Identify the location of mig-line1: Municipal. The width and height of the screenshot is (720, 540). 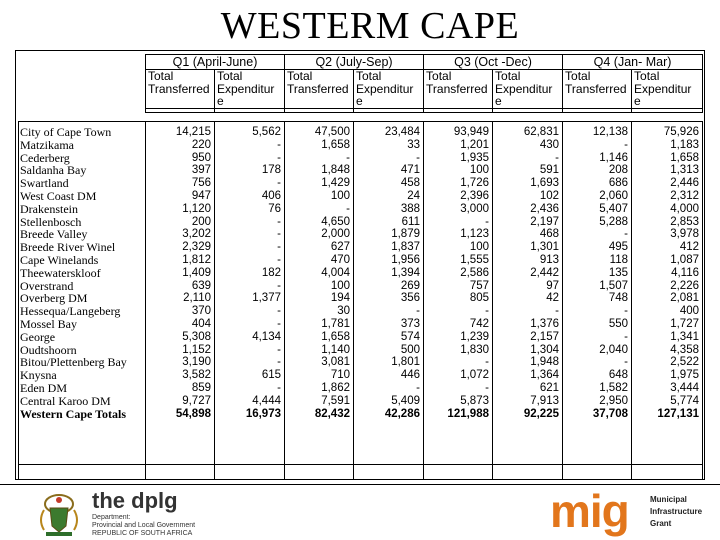
(668, 499).